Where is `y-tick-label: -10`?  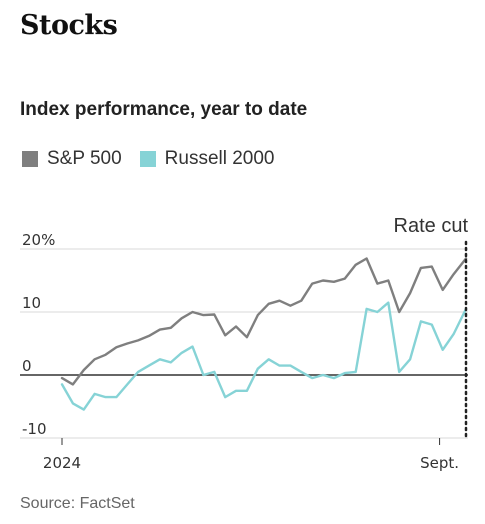 y-tick-label: -10 is located at coordinates (34, 429).